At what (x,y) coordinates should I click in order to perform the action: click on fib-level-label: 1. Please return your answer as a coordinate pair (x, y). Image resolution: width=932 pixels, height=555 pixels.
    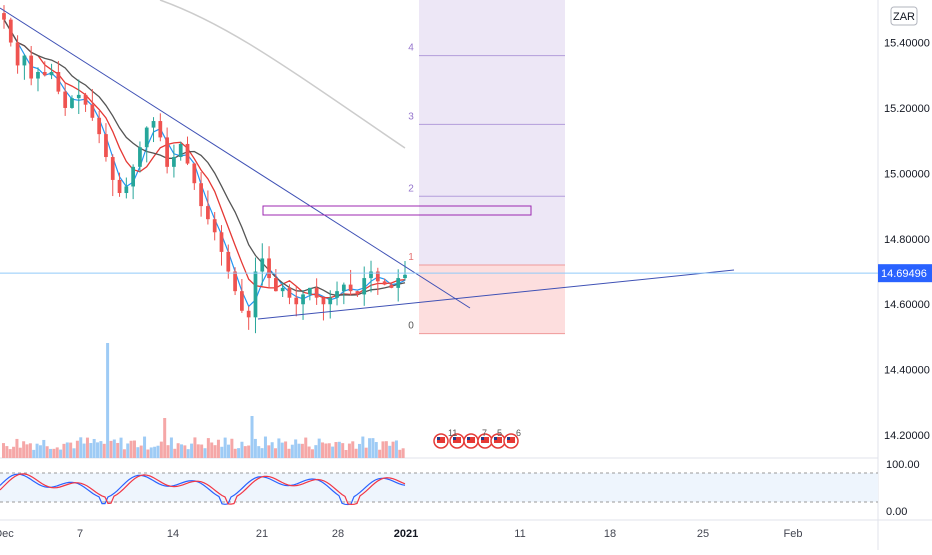
    Looking at the image, I should click on (411, 257).